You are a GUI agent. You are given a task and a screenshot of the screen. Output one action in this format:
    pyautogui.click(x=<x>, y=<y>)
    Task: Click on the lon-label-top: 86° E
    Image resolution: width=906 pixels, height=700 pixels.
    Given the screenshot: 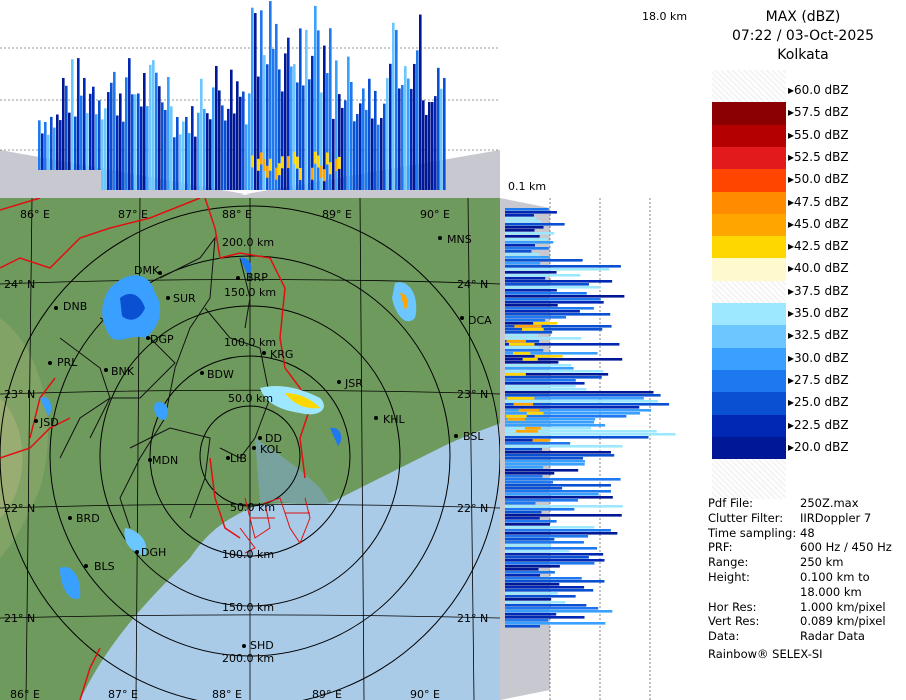 What is the action you would take?
    pyautogui.click(x=35, y=214)
    